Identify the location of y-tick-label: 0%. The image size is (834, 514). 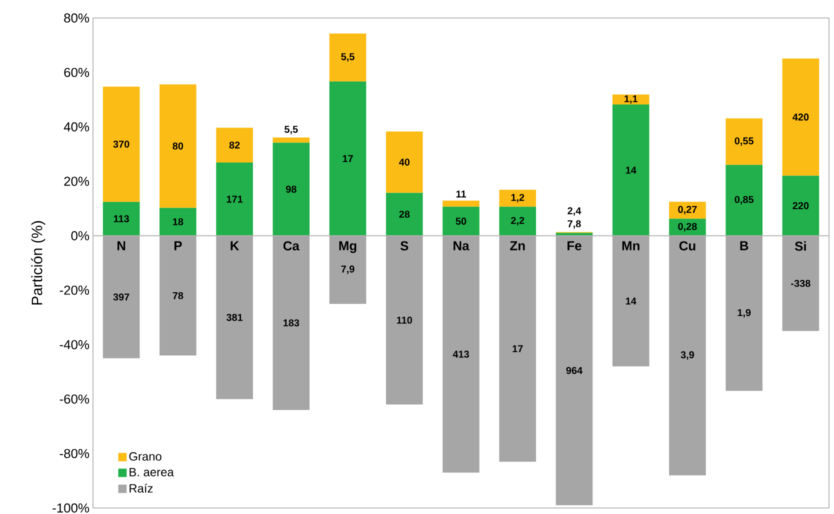
(80, 235).